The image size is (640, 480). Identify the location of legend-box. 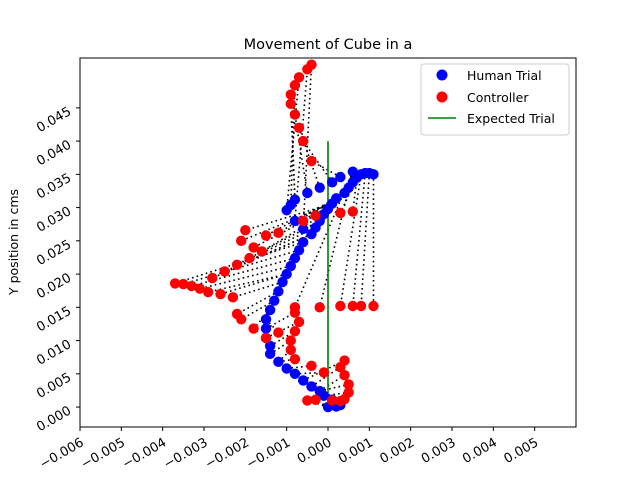
(495, 99).